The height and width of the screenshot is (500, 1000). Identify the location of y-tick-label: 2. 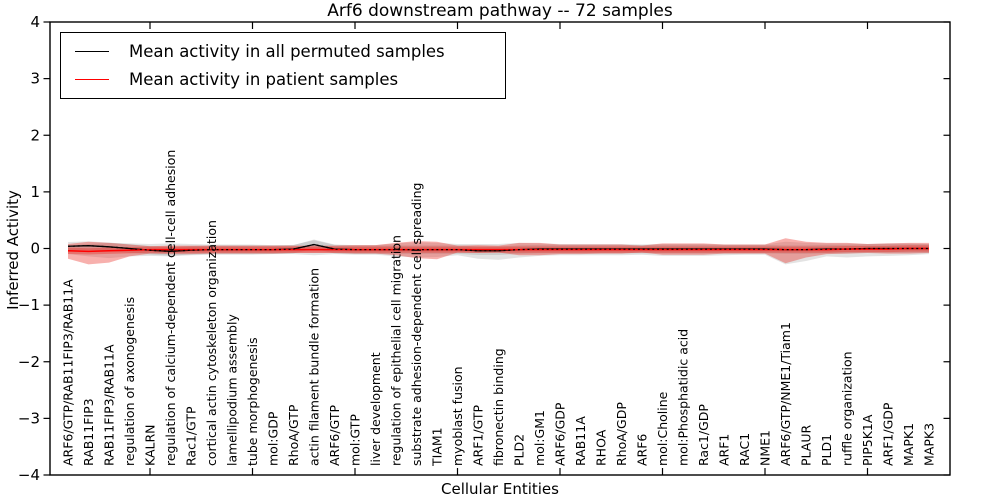
(35, 135).